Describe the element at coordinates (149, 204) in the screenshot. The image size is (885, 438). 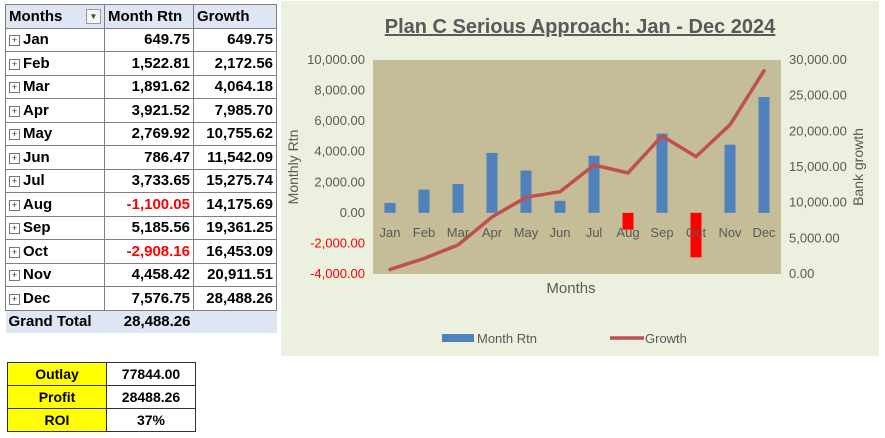
I see `month-rtn-cell: -1,100.05` at that location.